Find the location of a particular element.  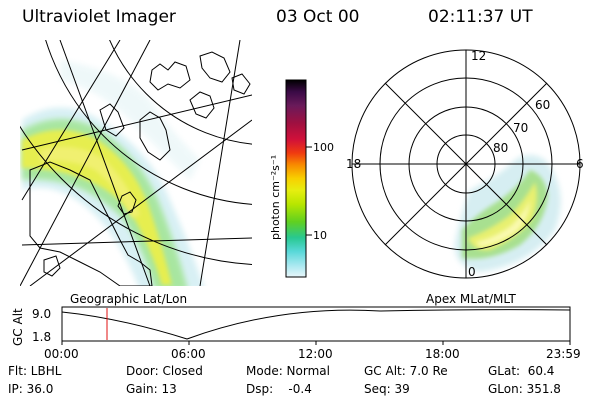

colorbar: 100 10 photon cm⁻²s⁻¹ is located at coordinates (301, 178).